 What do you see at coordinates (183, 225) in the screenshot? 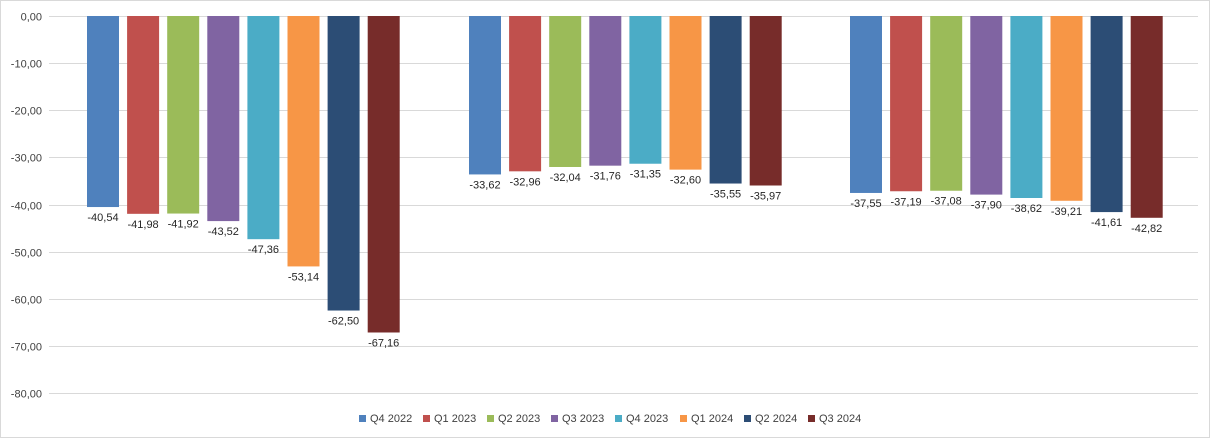
I see `data-label: -41,92` at bounding box center [183, 225].